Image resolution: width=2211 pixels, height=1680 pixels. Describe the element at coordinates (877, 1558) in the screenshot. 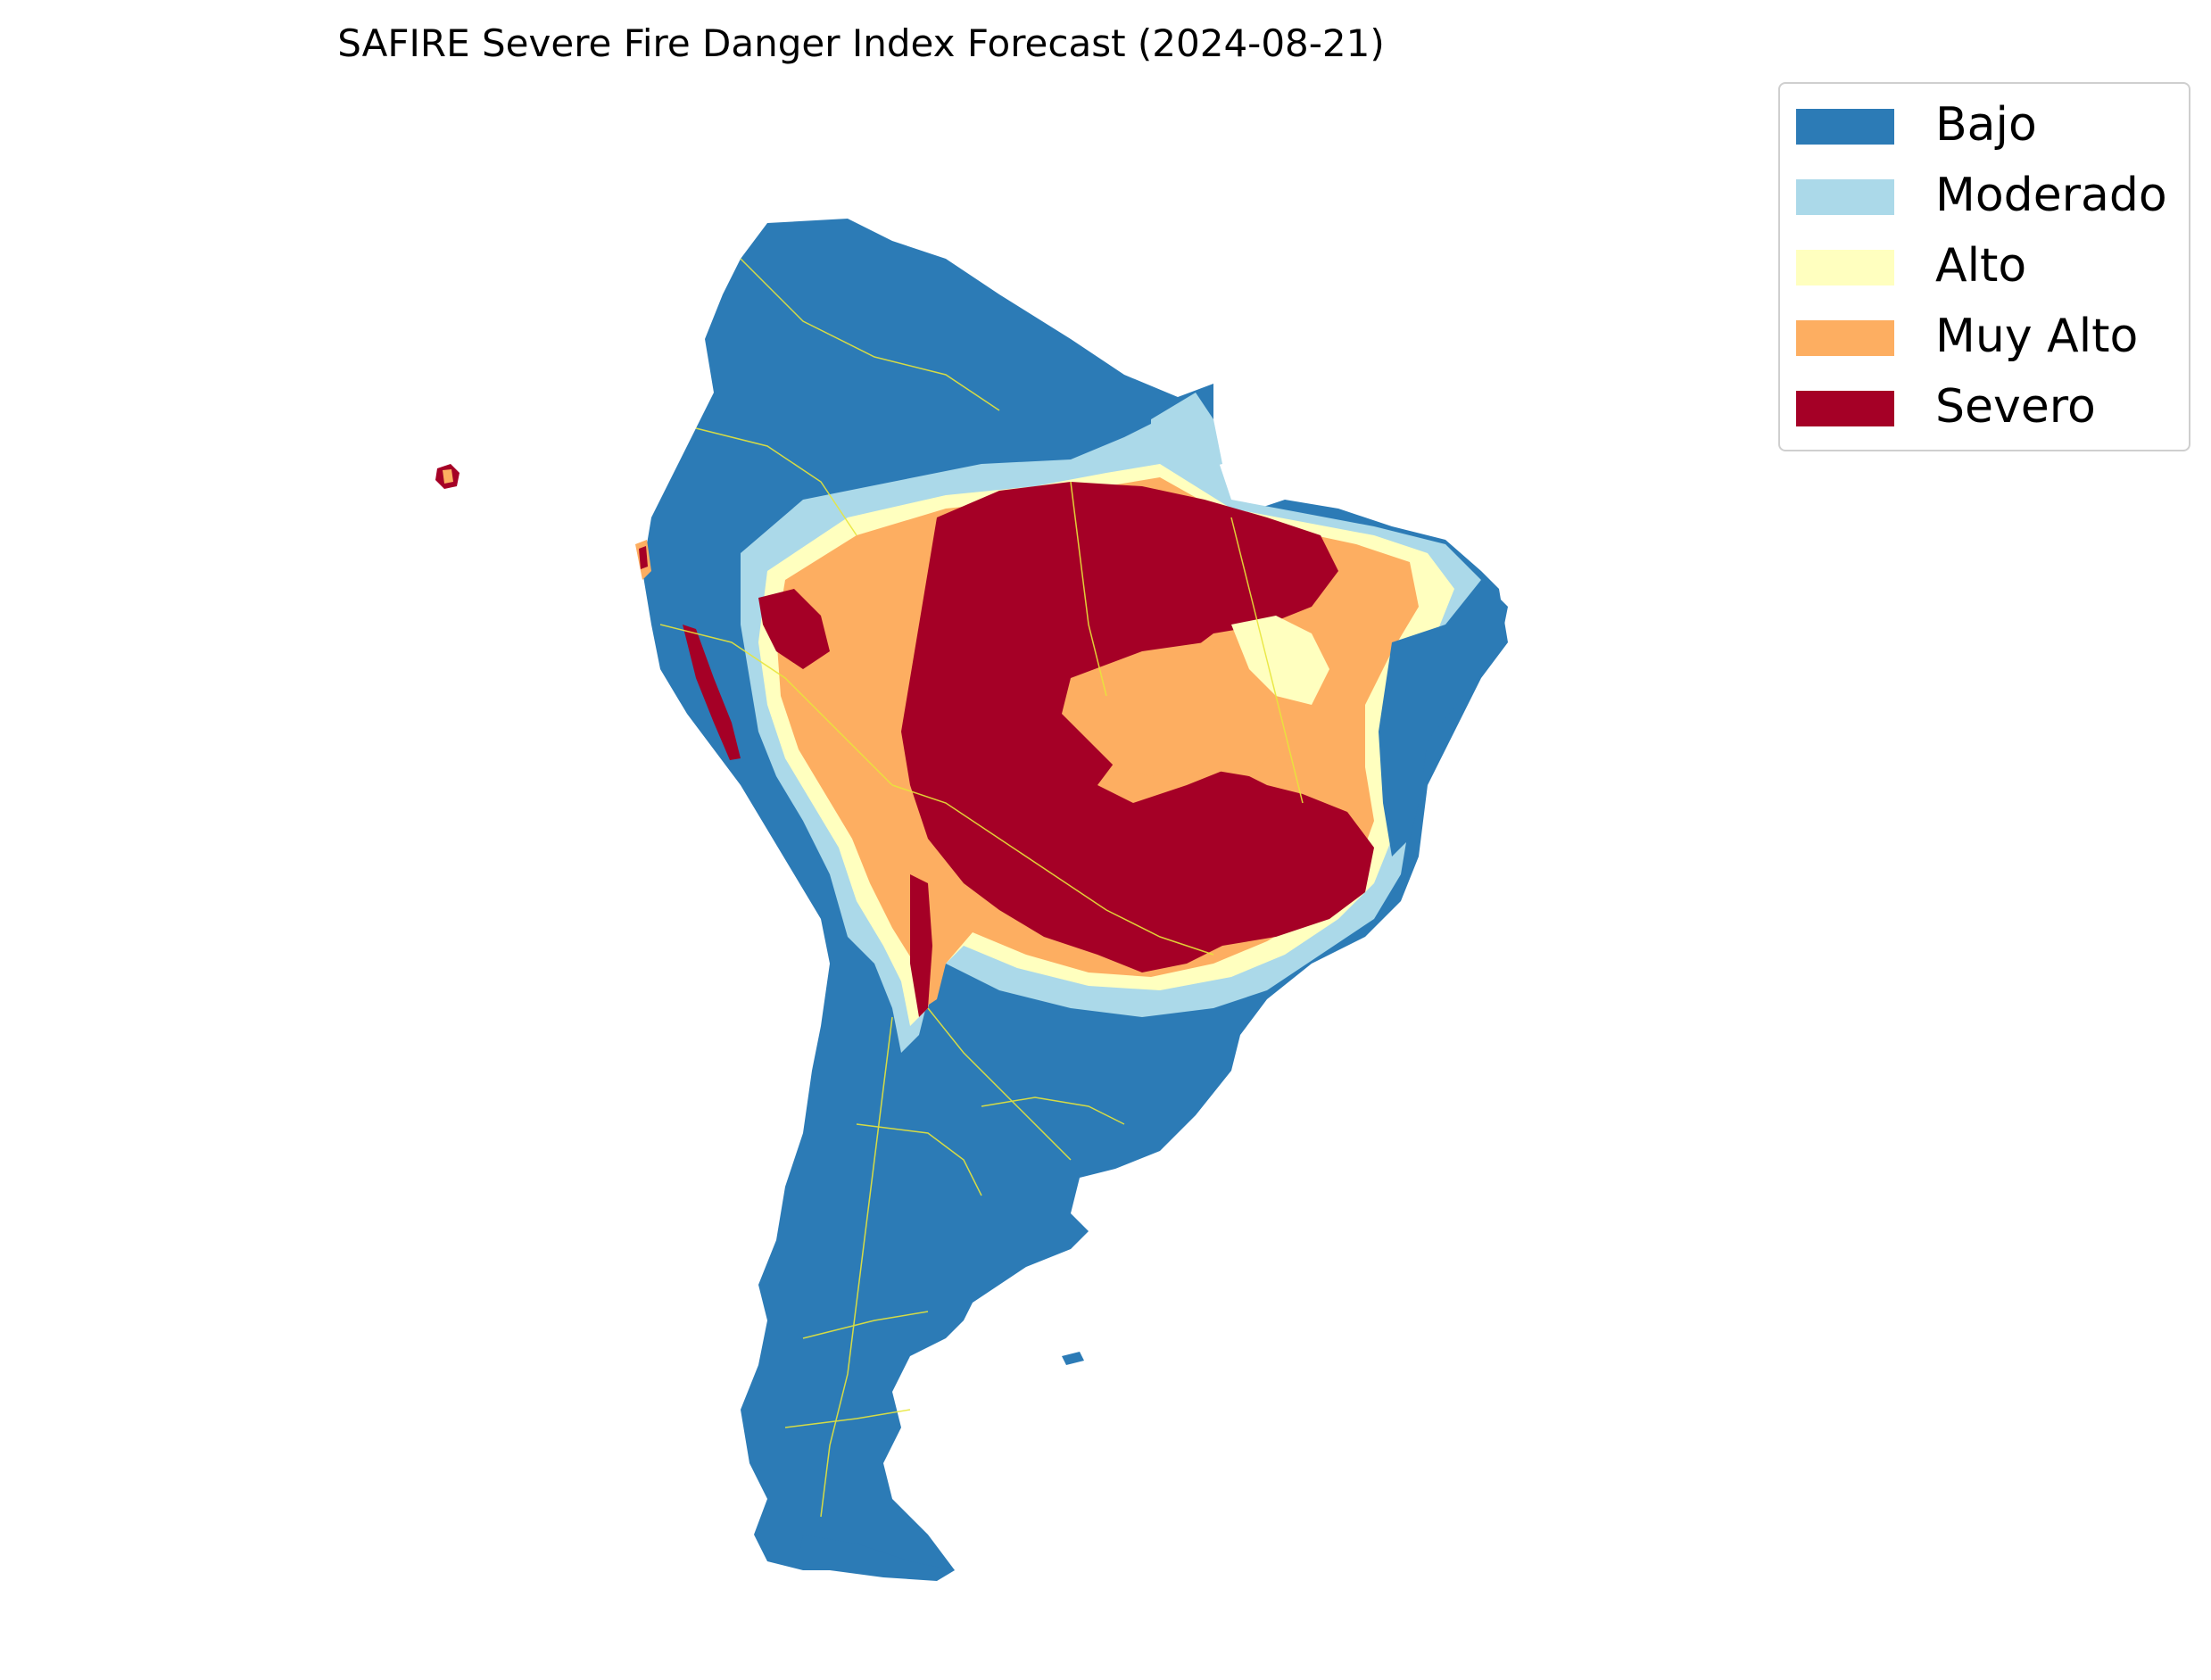

I see `tierra-del-fuego` at that location.